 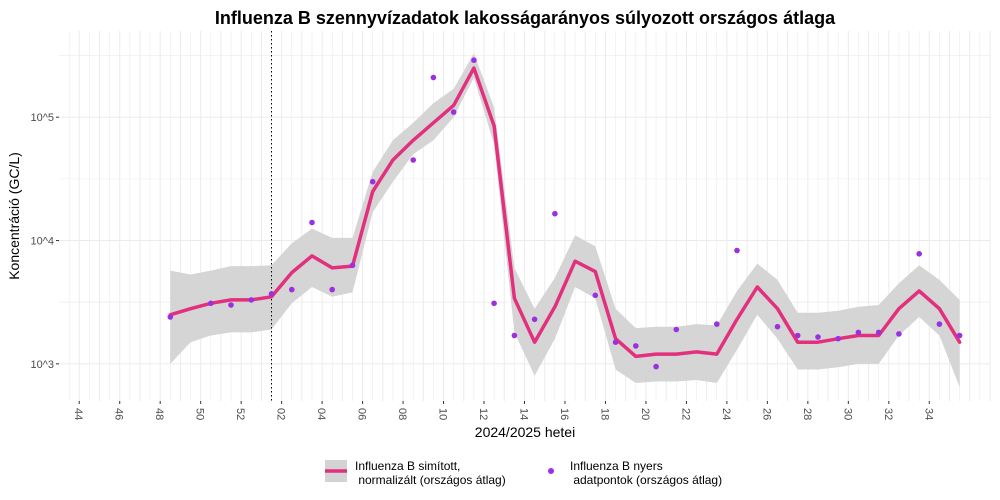 I want to click on x-tick-label: 10, so click(x=443, y=414).